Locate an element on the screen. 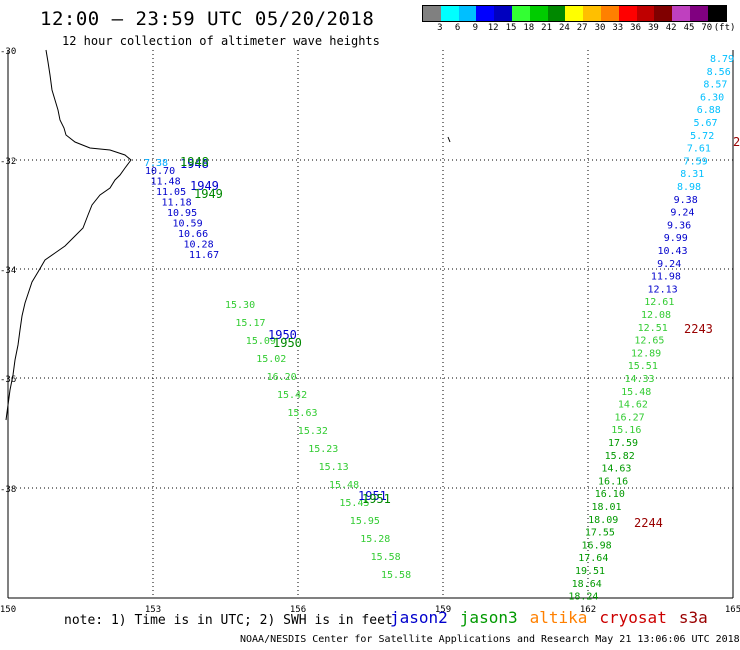 The width and height of the screenshot is (740, 650). lat-label: -38 is located at coordinates (8, 490).